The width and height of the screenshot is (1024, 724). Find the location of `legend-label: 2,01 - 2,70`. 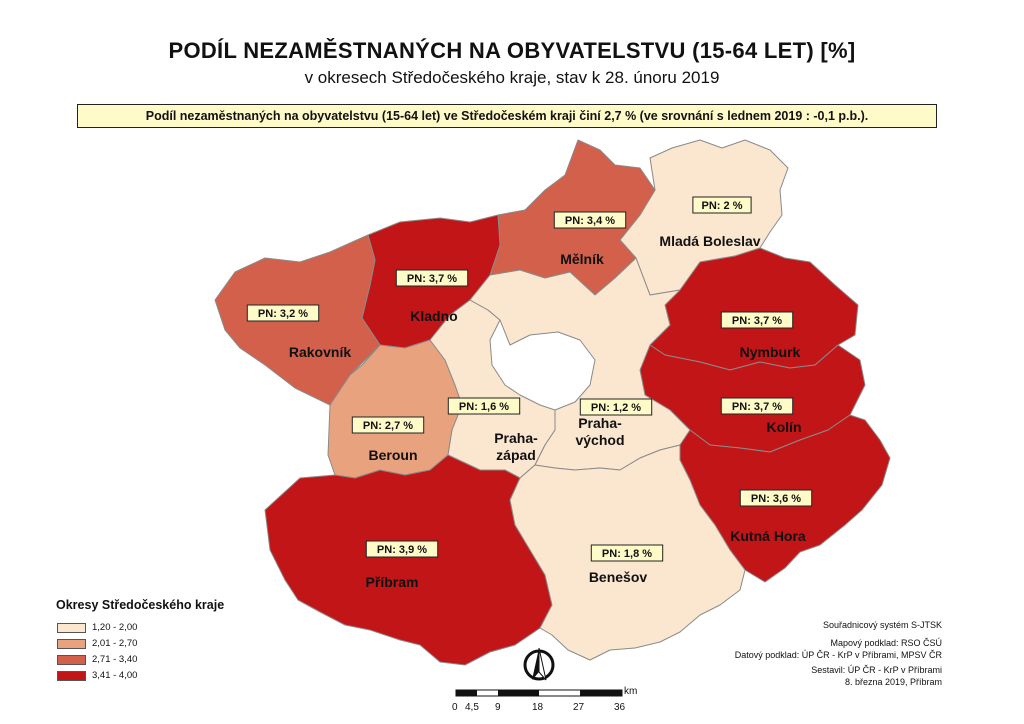

legend-label: 2,01 - 2,70 is located at coordinates (115, 643).